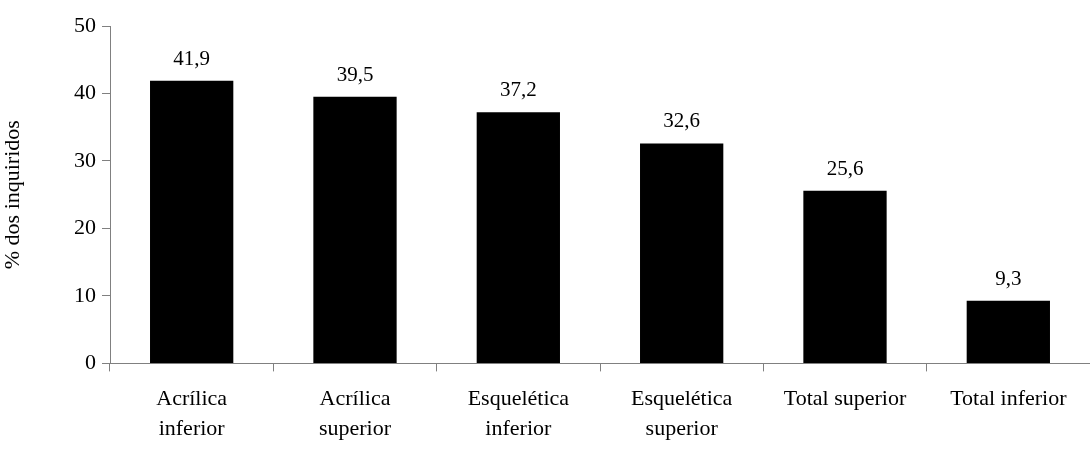  What do you see at coordinates (681, 412) in the screenshot?
I see `x-tick-label: Esquelética superior` at bounding box center [681, 412].